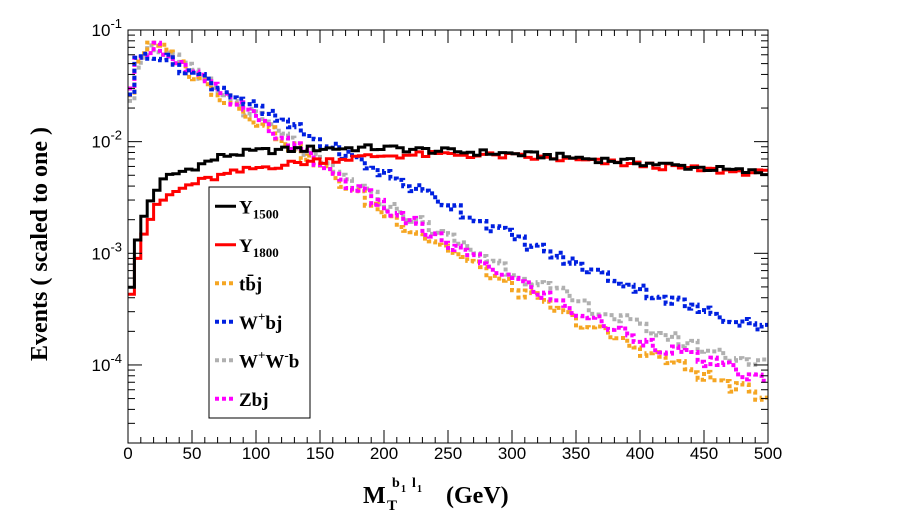 The height and width of the screenshot is (520, 913). What do you see at coordinates (254, 400) in the screenshot?
I see `legend-label: Zbj` at bounding box center [254, 400].